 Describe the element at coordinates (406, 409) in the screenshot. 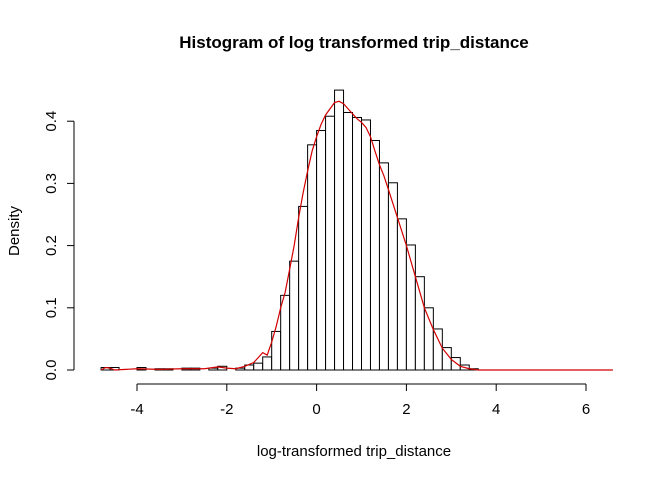

I see `x-tick-label: 2` at that location.